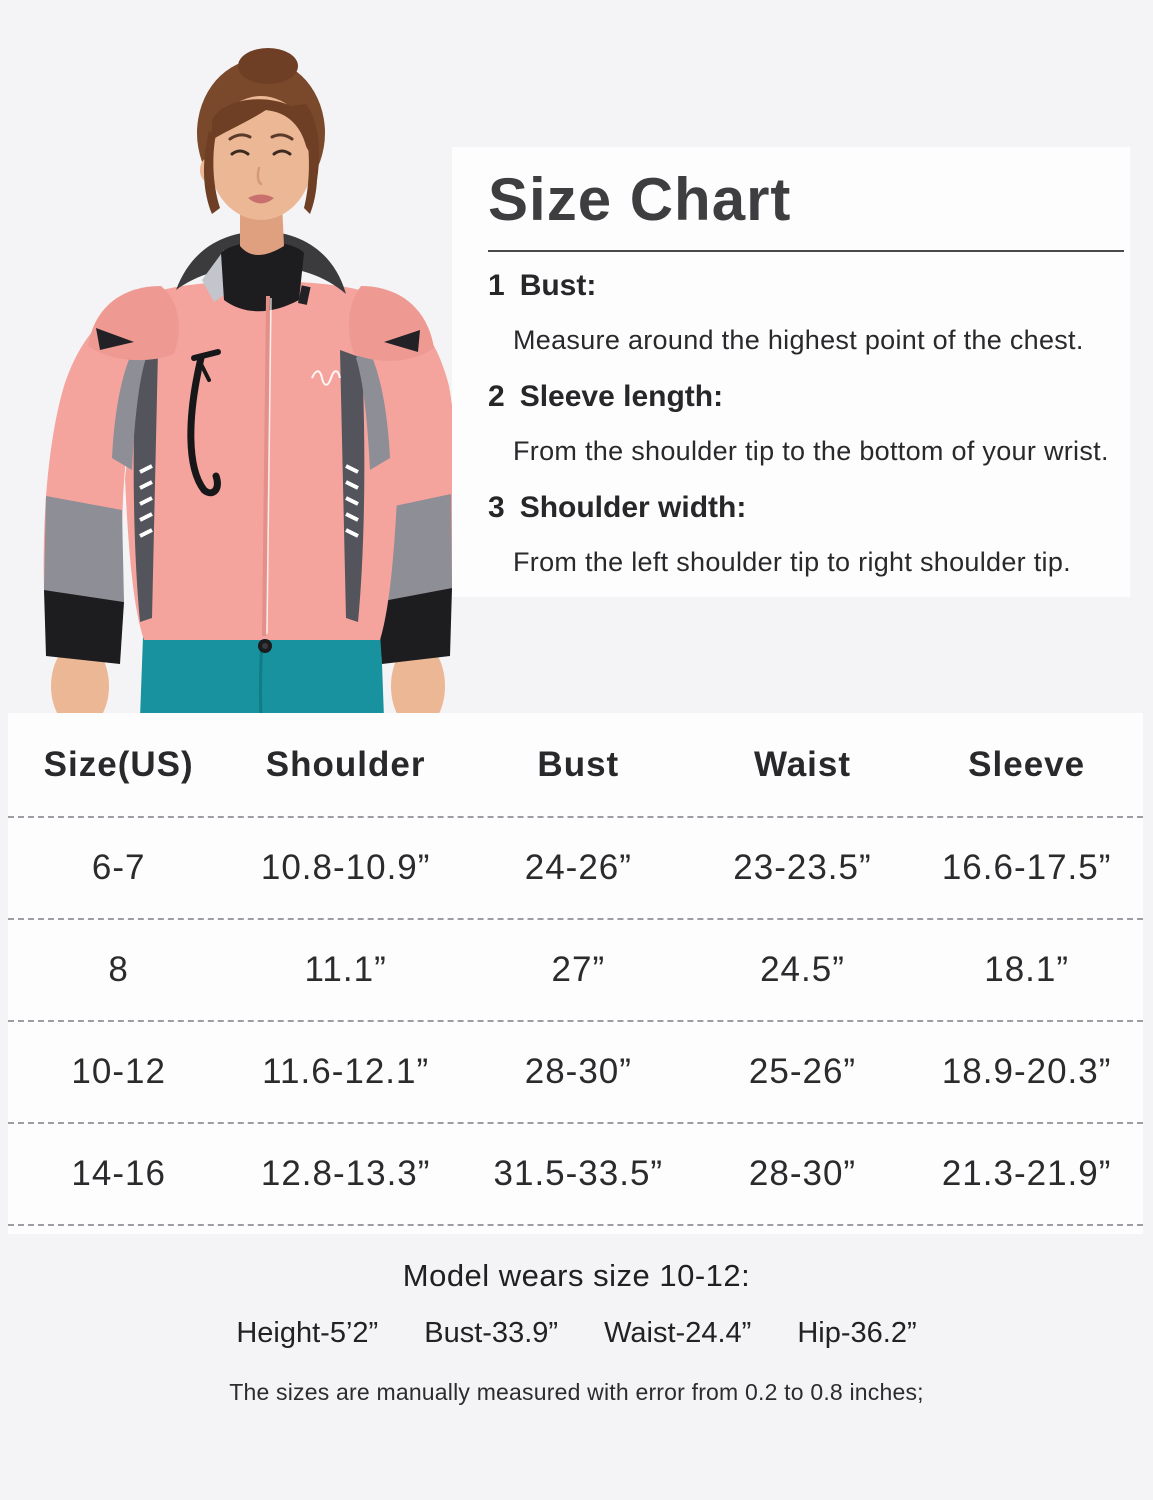 Image resolution: width=1153 pixels, height=1500 pixels. What do you see at coordinates (496, 285) in the screenshot?
I see `instruction-number: 1` at bounding box center [496, 285].